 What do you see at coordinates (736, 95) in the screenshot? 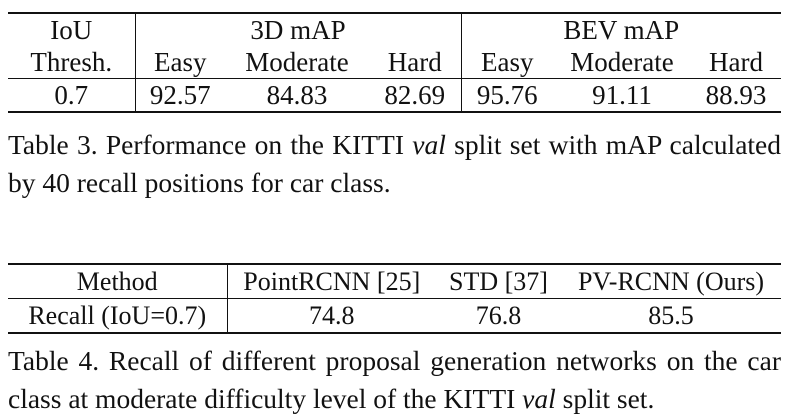
I see `table-3-cell-bev-hard: 88.93` at bounding box center [736, 95].